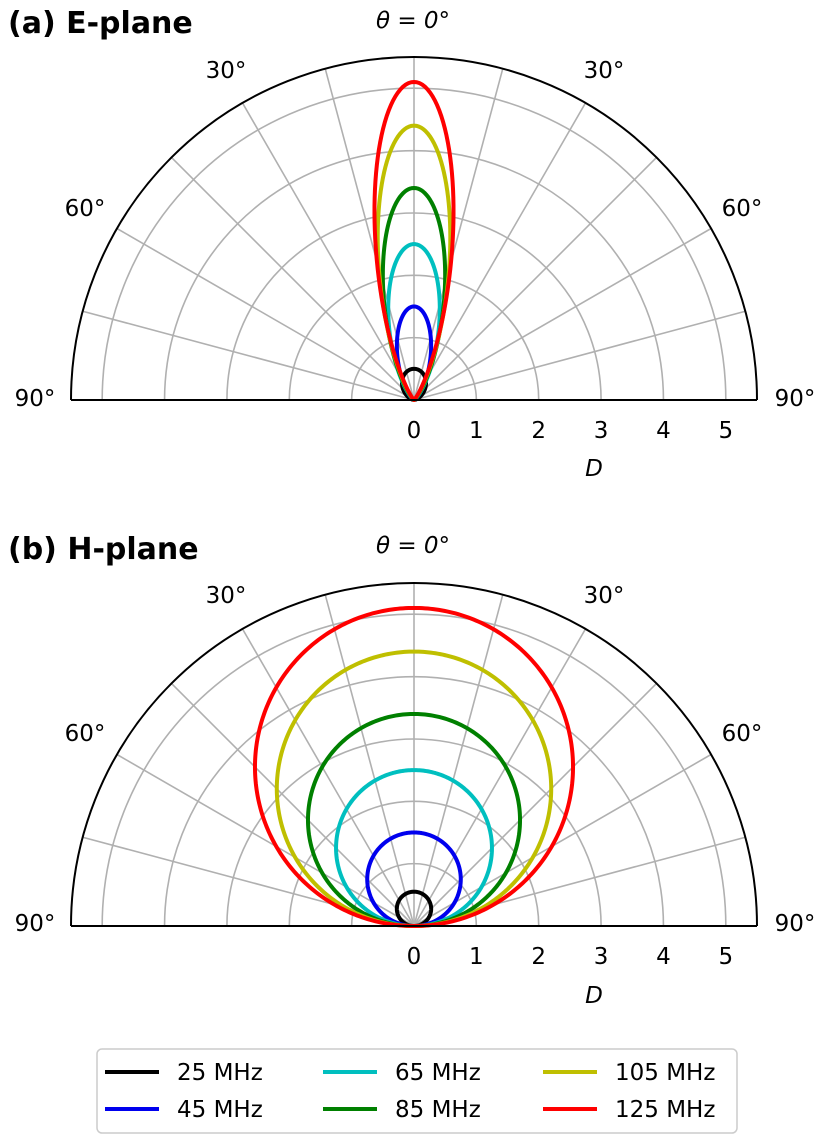 The width and height of the screenshot is (830, 1144). Describe the element at coordinates (103, 549) in the screenshot. I see `panel-title-h-plane: (b) H-plane` at that location.